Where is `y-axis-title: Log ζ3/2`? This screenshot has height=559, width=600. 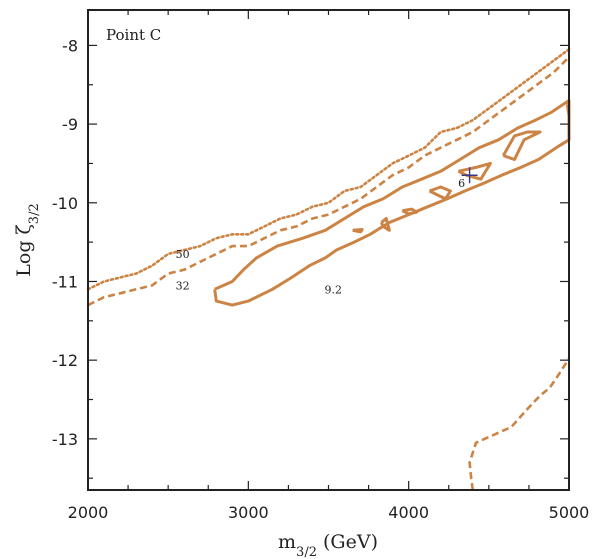 y-axis-title: Log ζ3/2 is located at coordinates (27, 239).